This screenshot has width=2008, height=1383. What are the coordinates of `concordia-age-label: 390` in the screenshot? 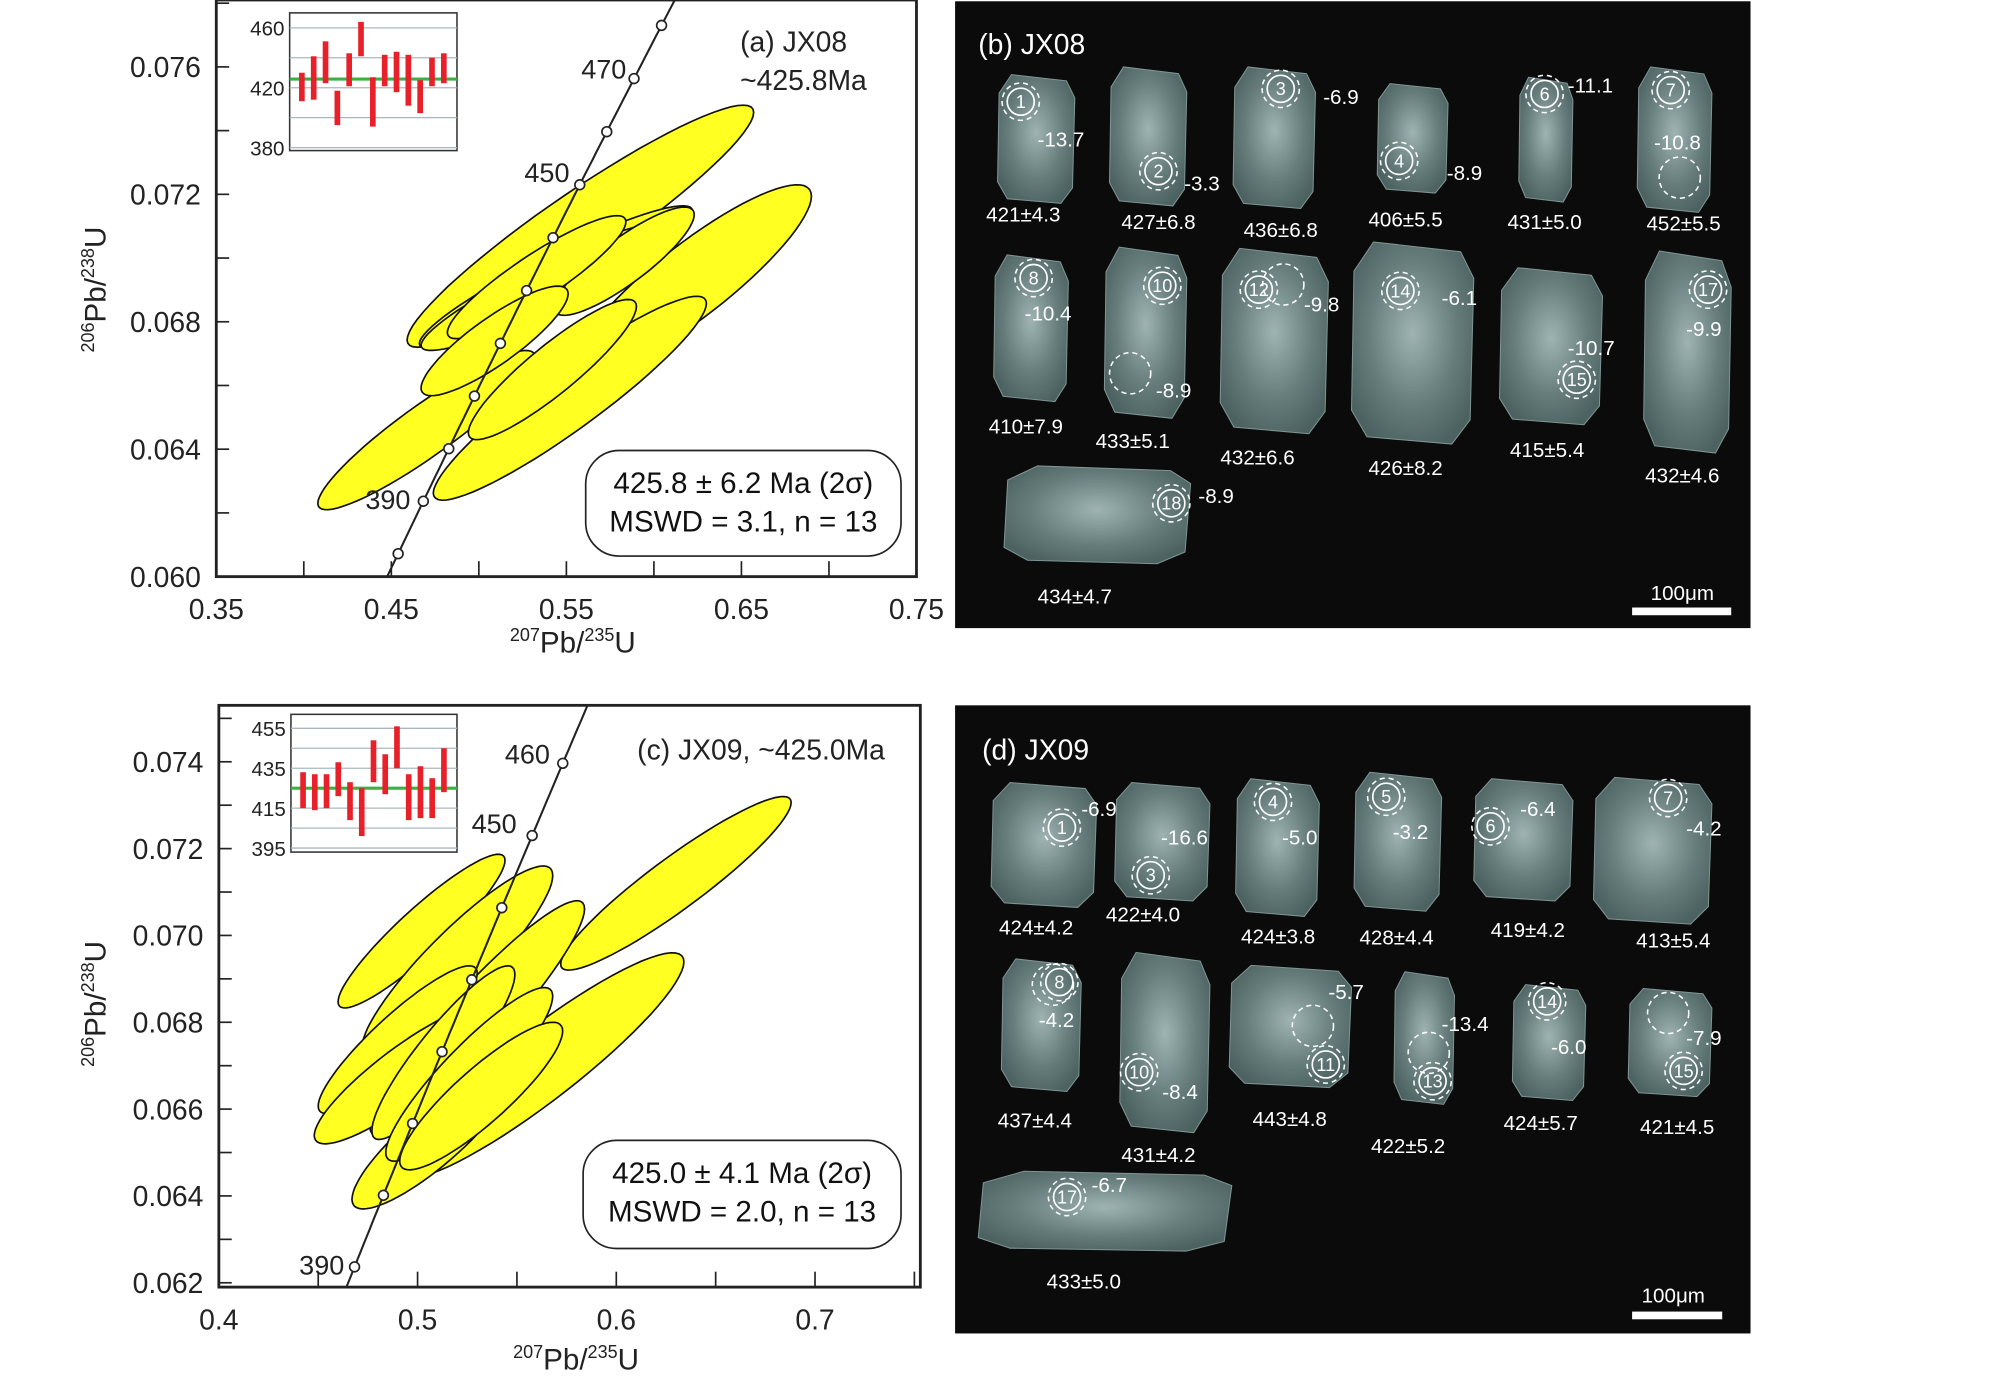 It's located at (387, 500).